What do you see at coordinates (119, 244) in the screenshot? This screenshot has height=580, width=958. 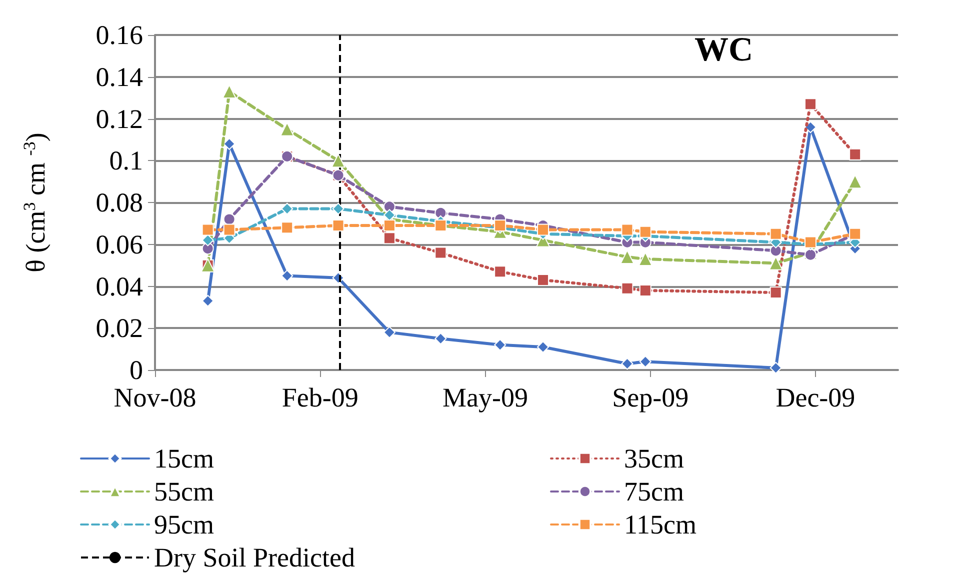 I see `y-tick-label: 0.06` at bounding box center [119, 244].